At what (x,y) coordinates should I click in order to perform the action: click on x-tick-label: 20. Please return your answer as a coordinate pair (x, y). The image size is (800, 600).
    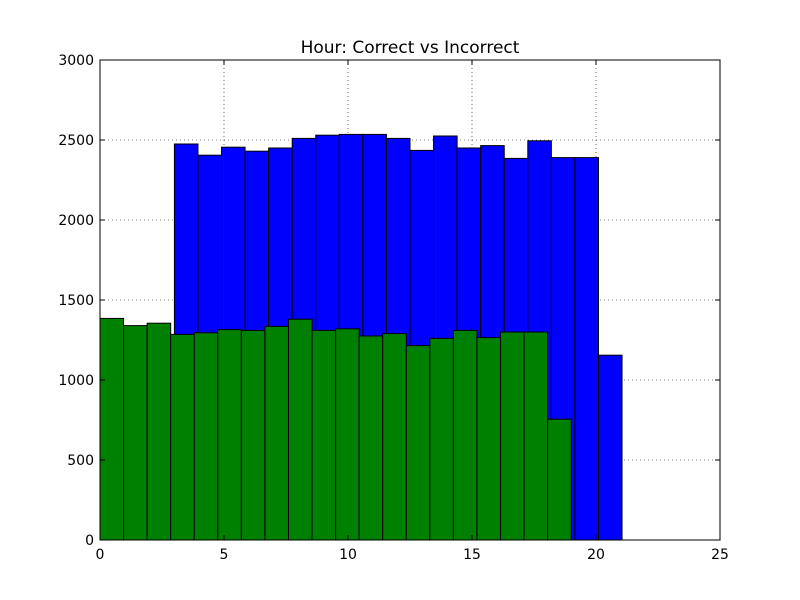
    Looking at the image, I should click on (596, 555).